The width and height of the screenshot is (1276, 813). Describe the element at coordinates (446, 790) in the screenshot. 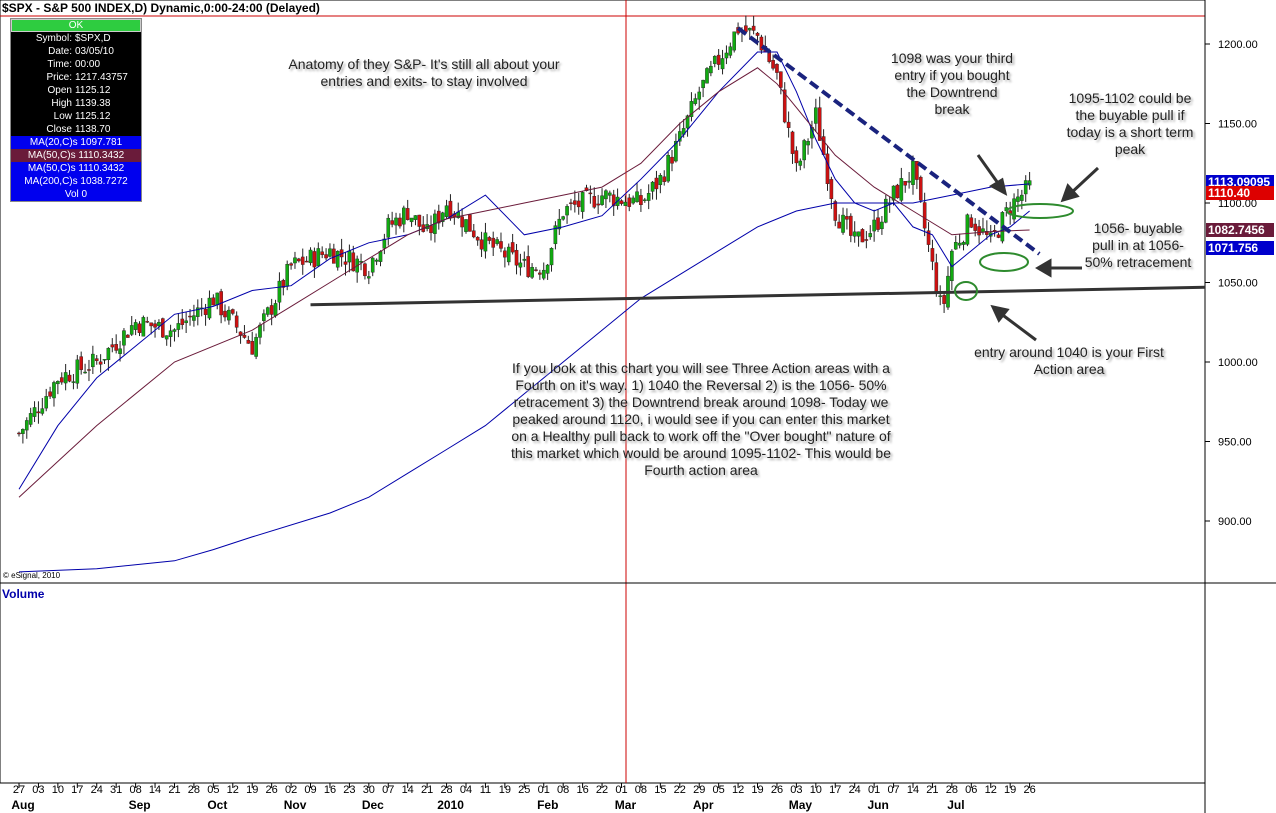

I see `x-tick-label: 28` at that location.